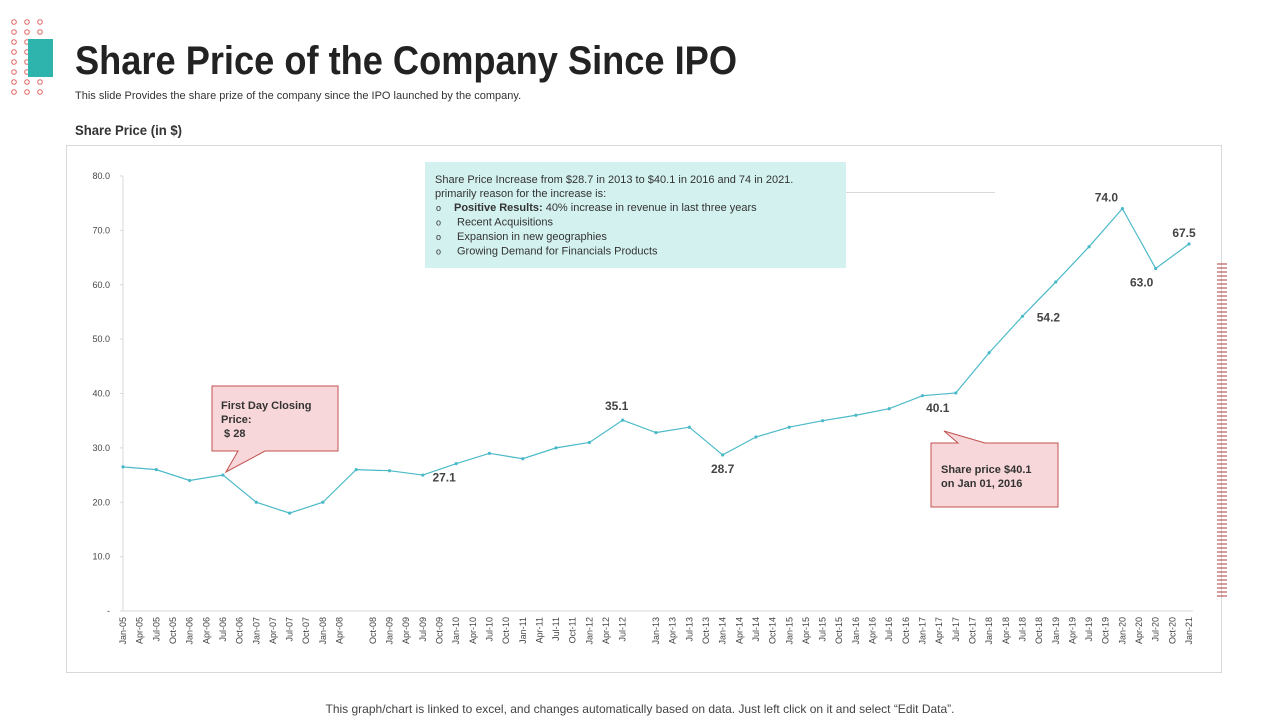  What do you see at coordinates (989, 631) in the screenshot?
I see `x-tick-label: Jan-18` at bounding box center [989, 631].